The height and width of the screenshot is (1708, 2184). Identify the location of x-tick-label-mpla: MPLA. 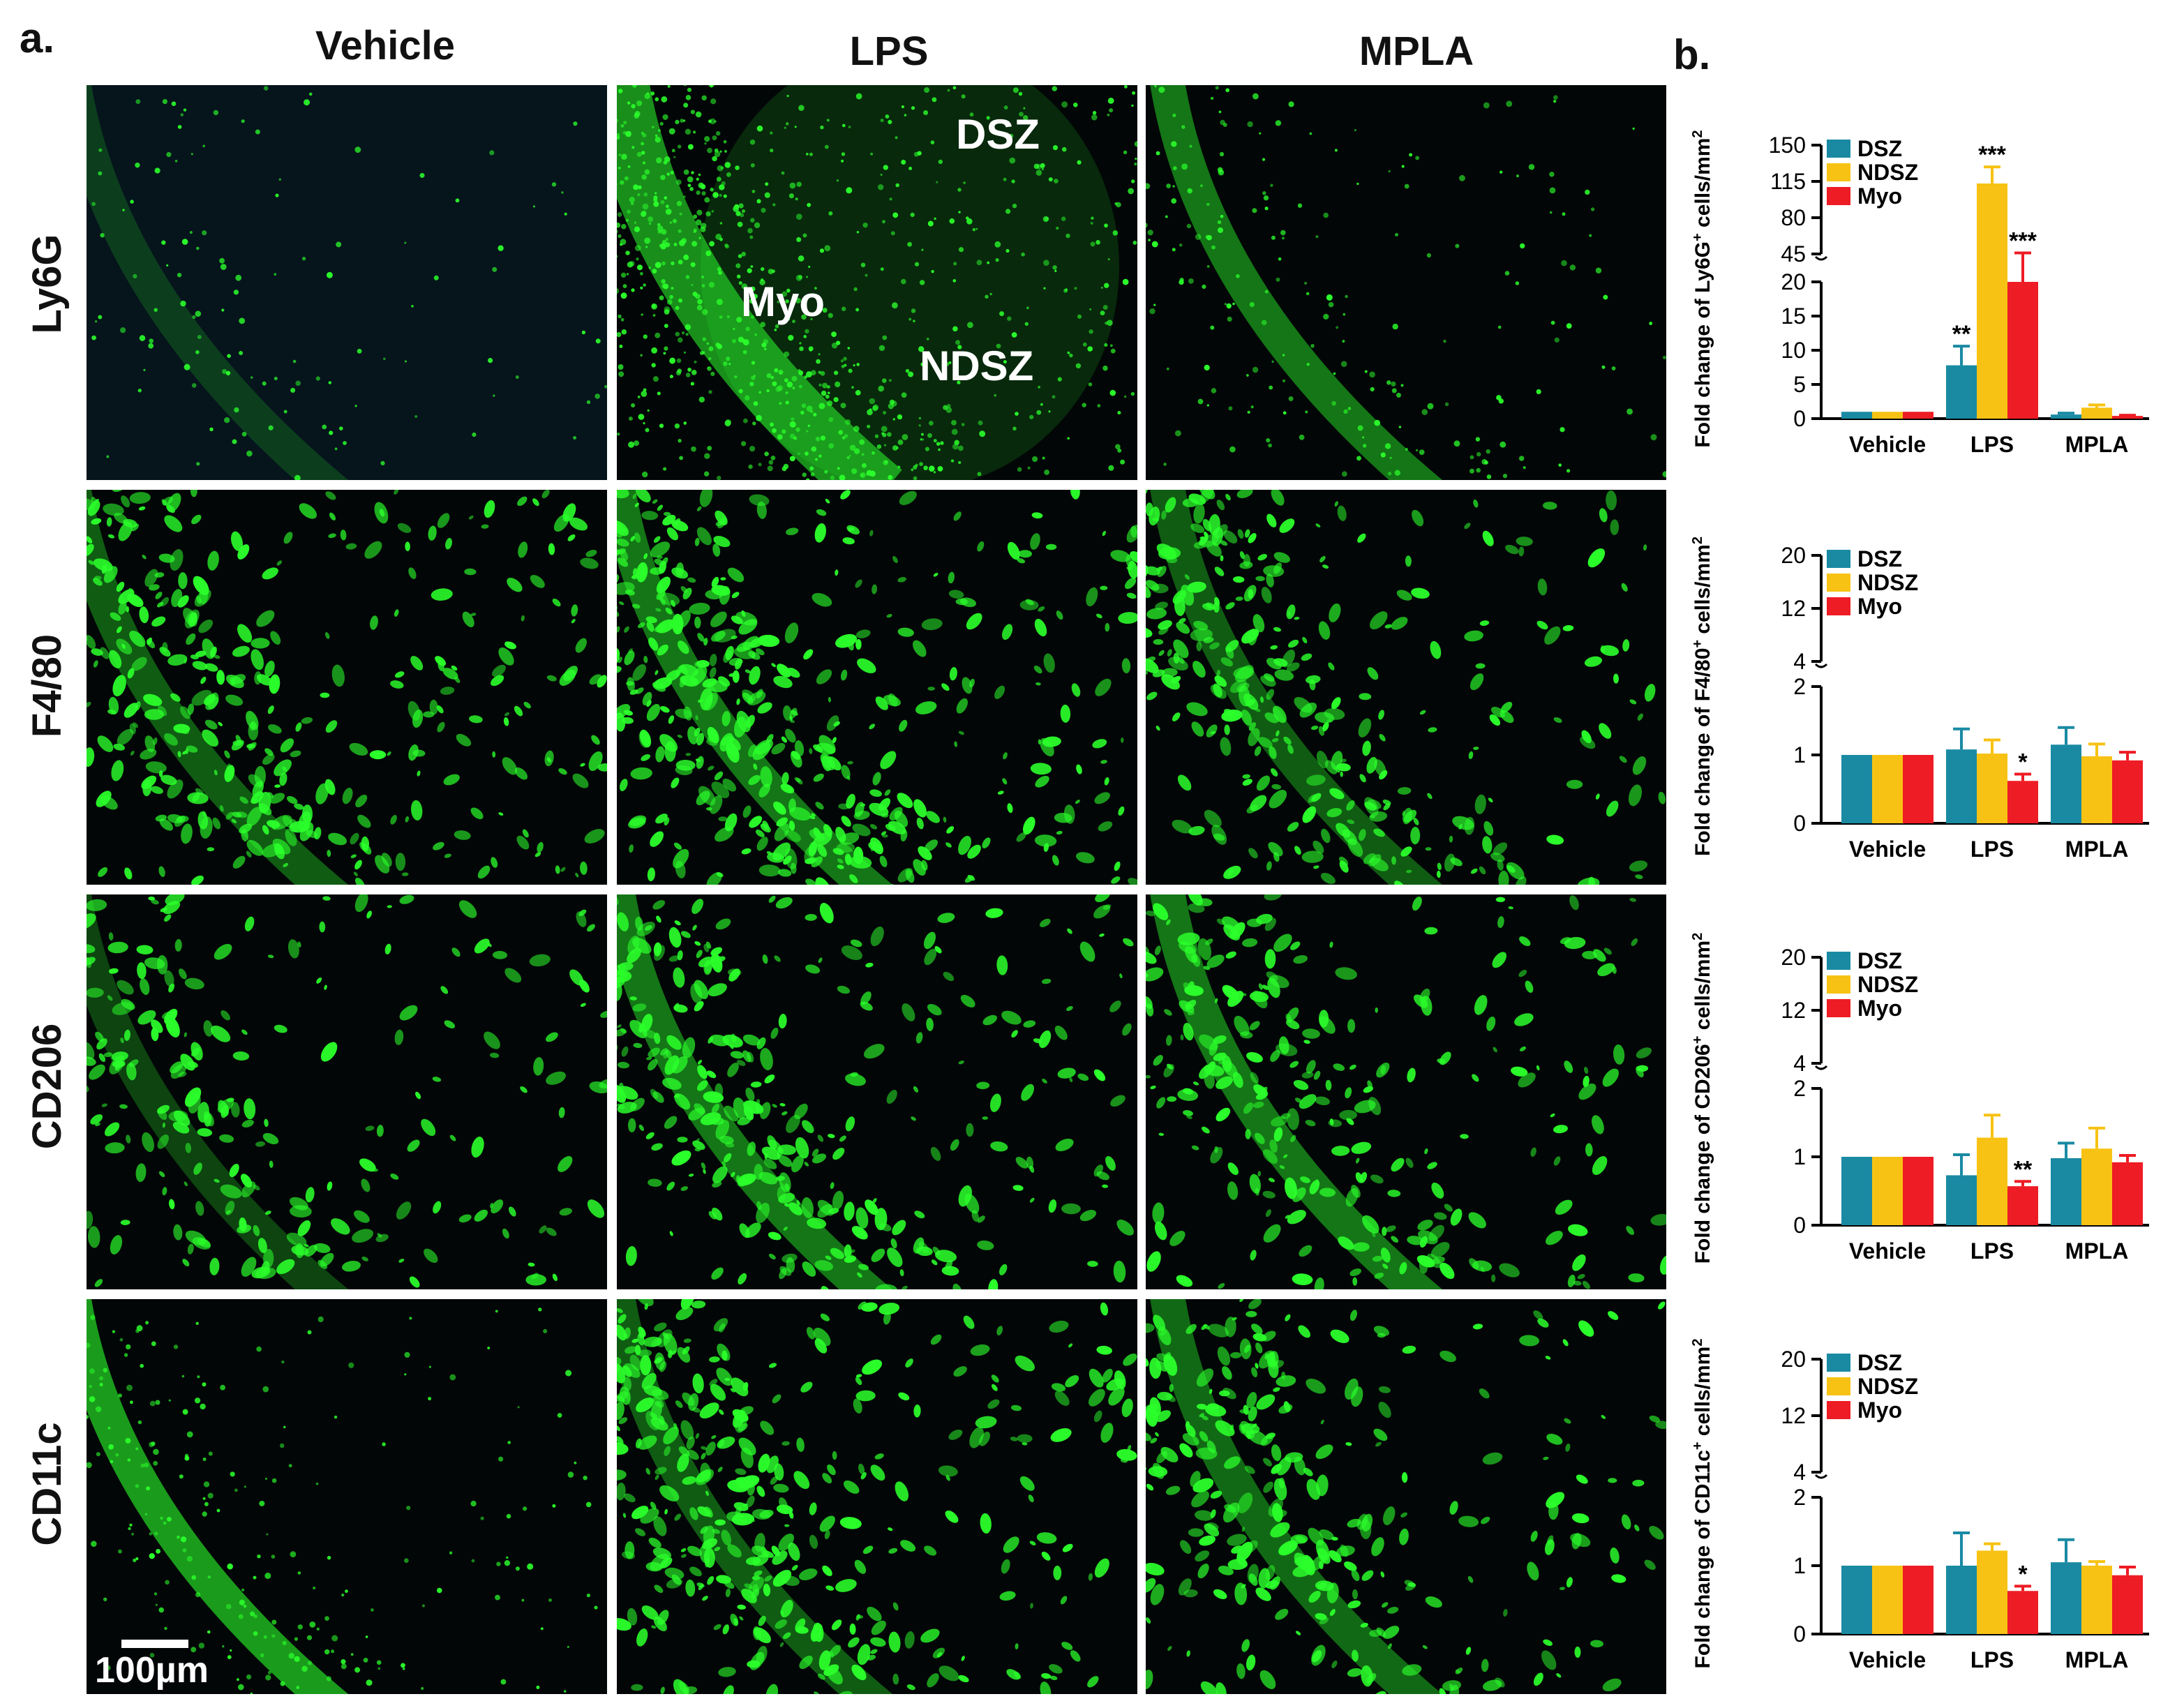
(2097, 1251).